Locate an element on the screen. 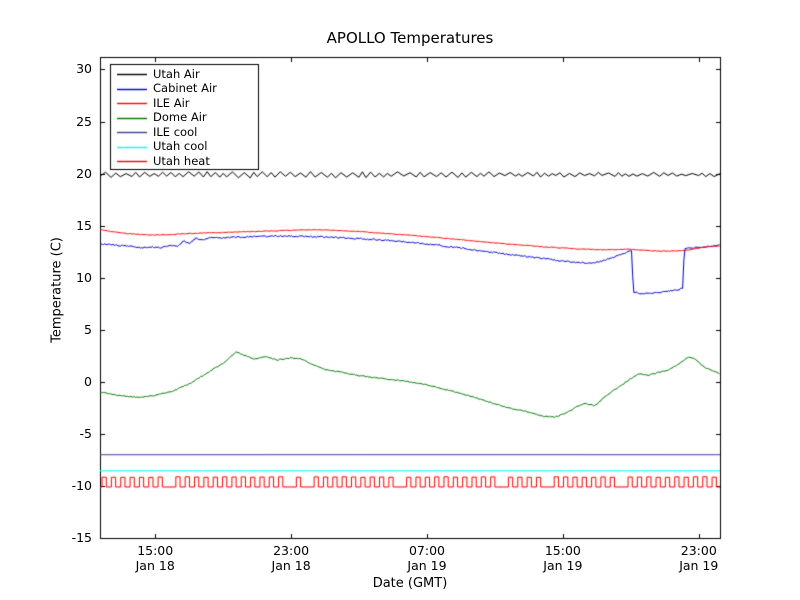 The width and height of the screenshot is (800, 600). y-tick-label: 0 is located at coordinates (88, 381).